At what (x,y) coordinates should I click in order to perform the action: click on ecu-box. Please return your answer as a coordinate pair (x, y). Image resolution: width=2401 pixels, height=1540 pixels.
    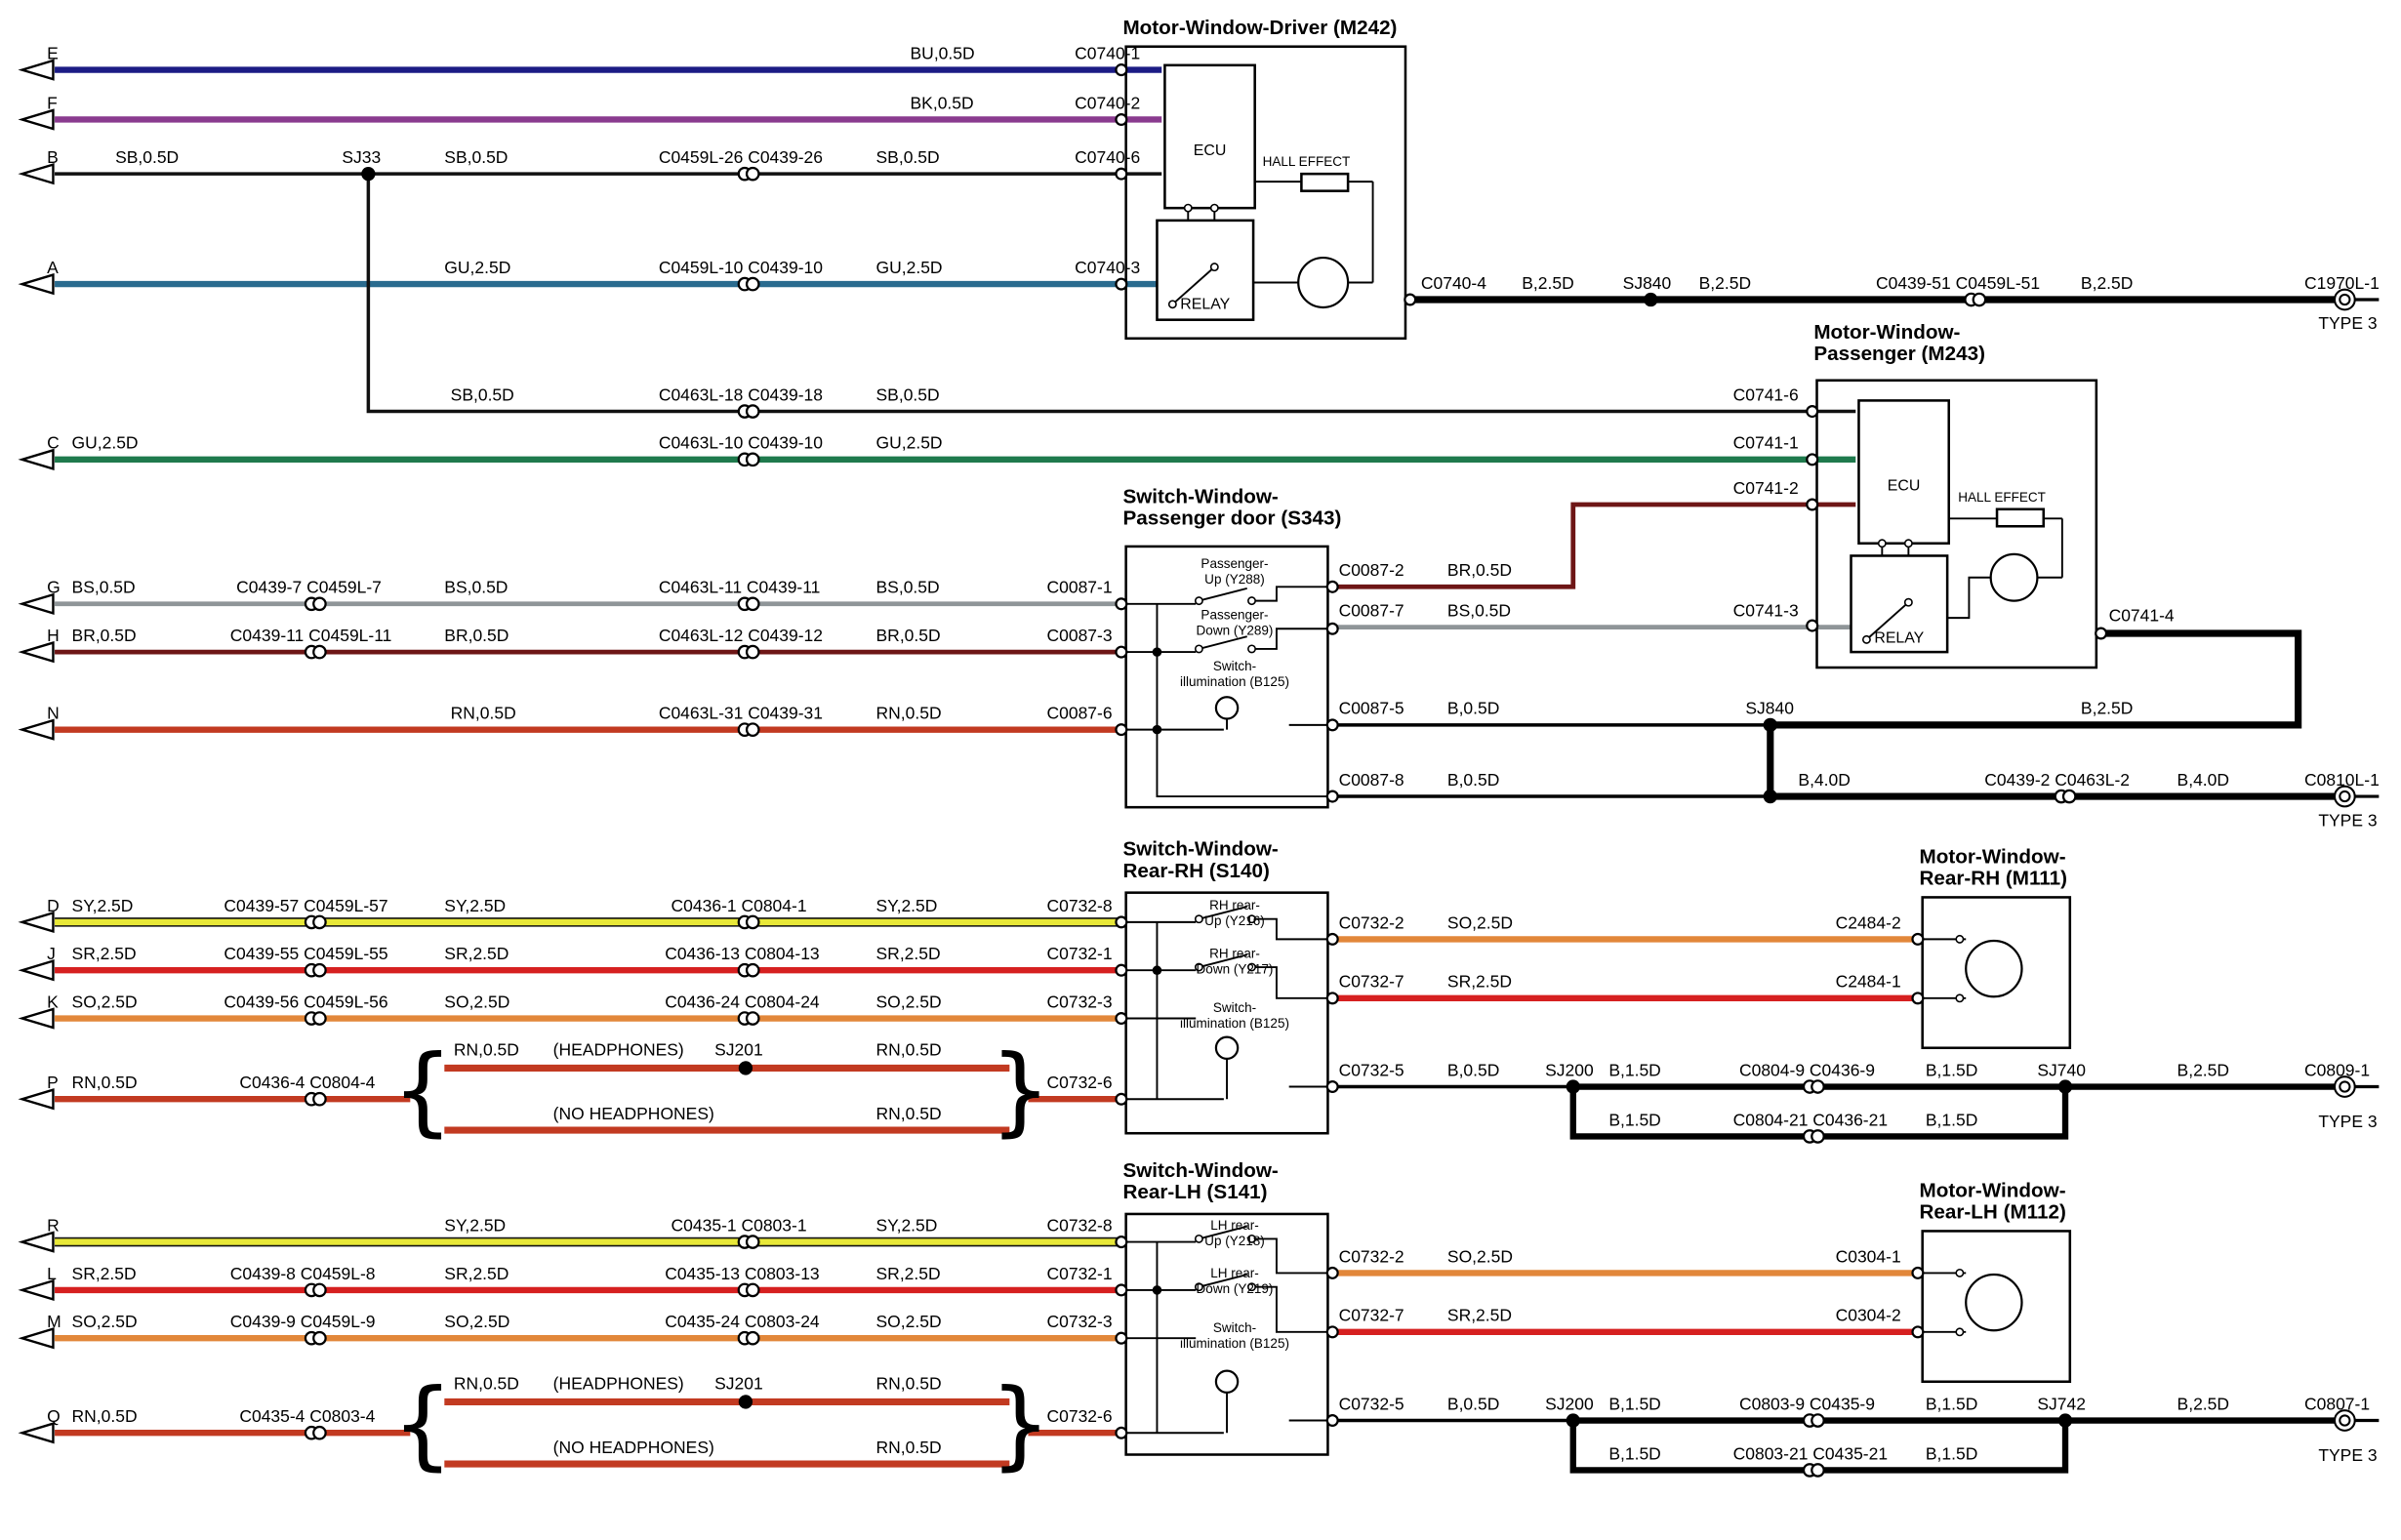
    Looking at the image, I should click on (1904, 472).